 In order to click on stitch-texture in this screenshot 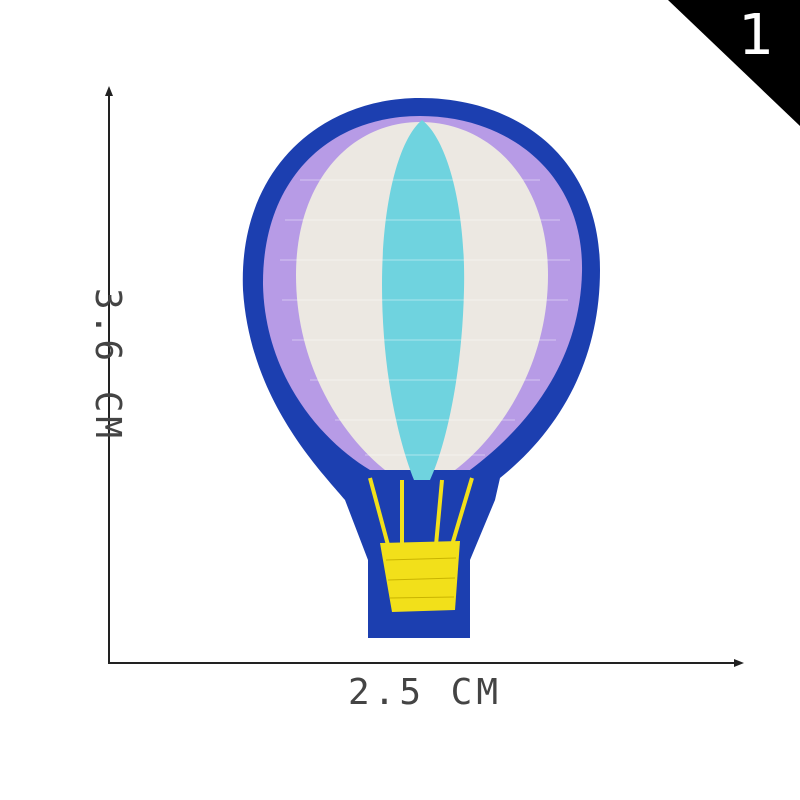, I will do `click(425, 317)`.